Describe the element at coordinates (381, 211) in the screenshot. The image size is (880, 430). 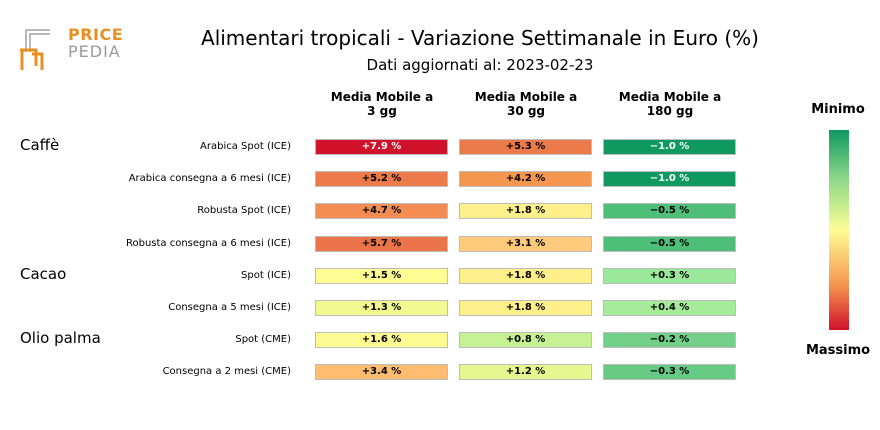
I see `heatmap-cell: +4.7 %` at that location.